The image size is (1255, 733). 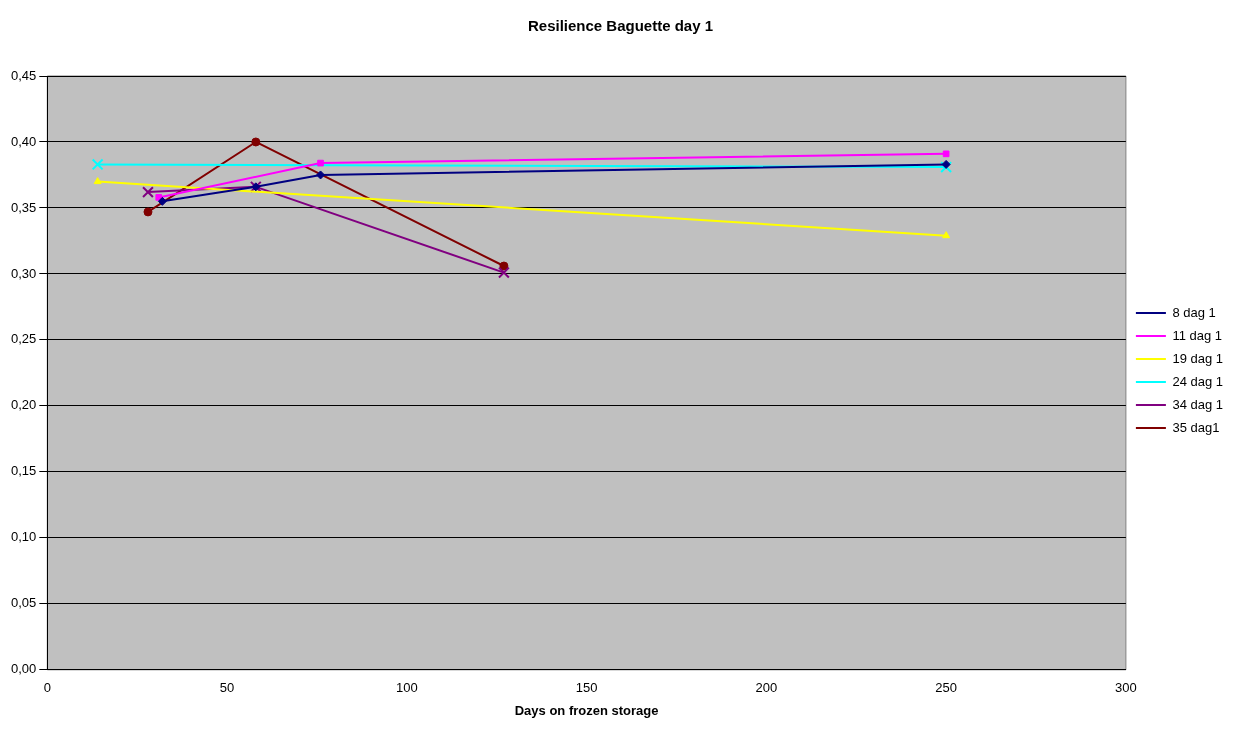 I want to click on legend-label: 8 dag 1, so click(x=1194, y=312).